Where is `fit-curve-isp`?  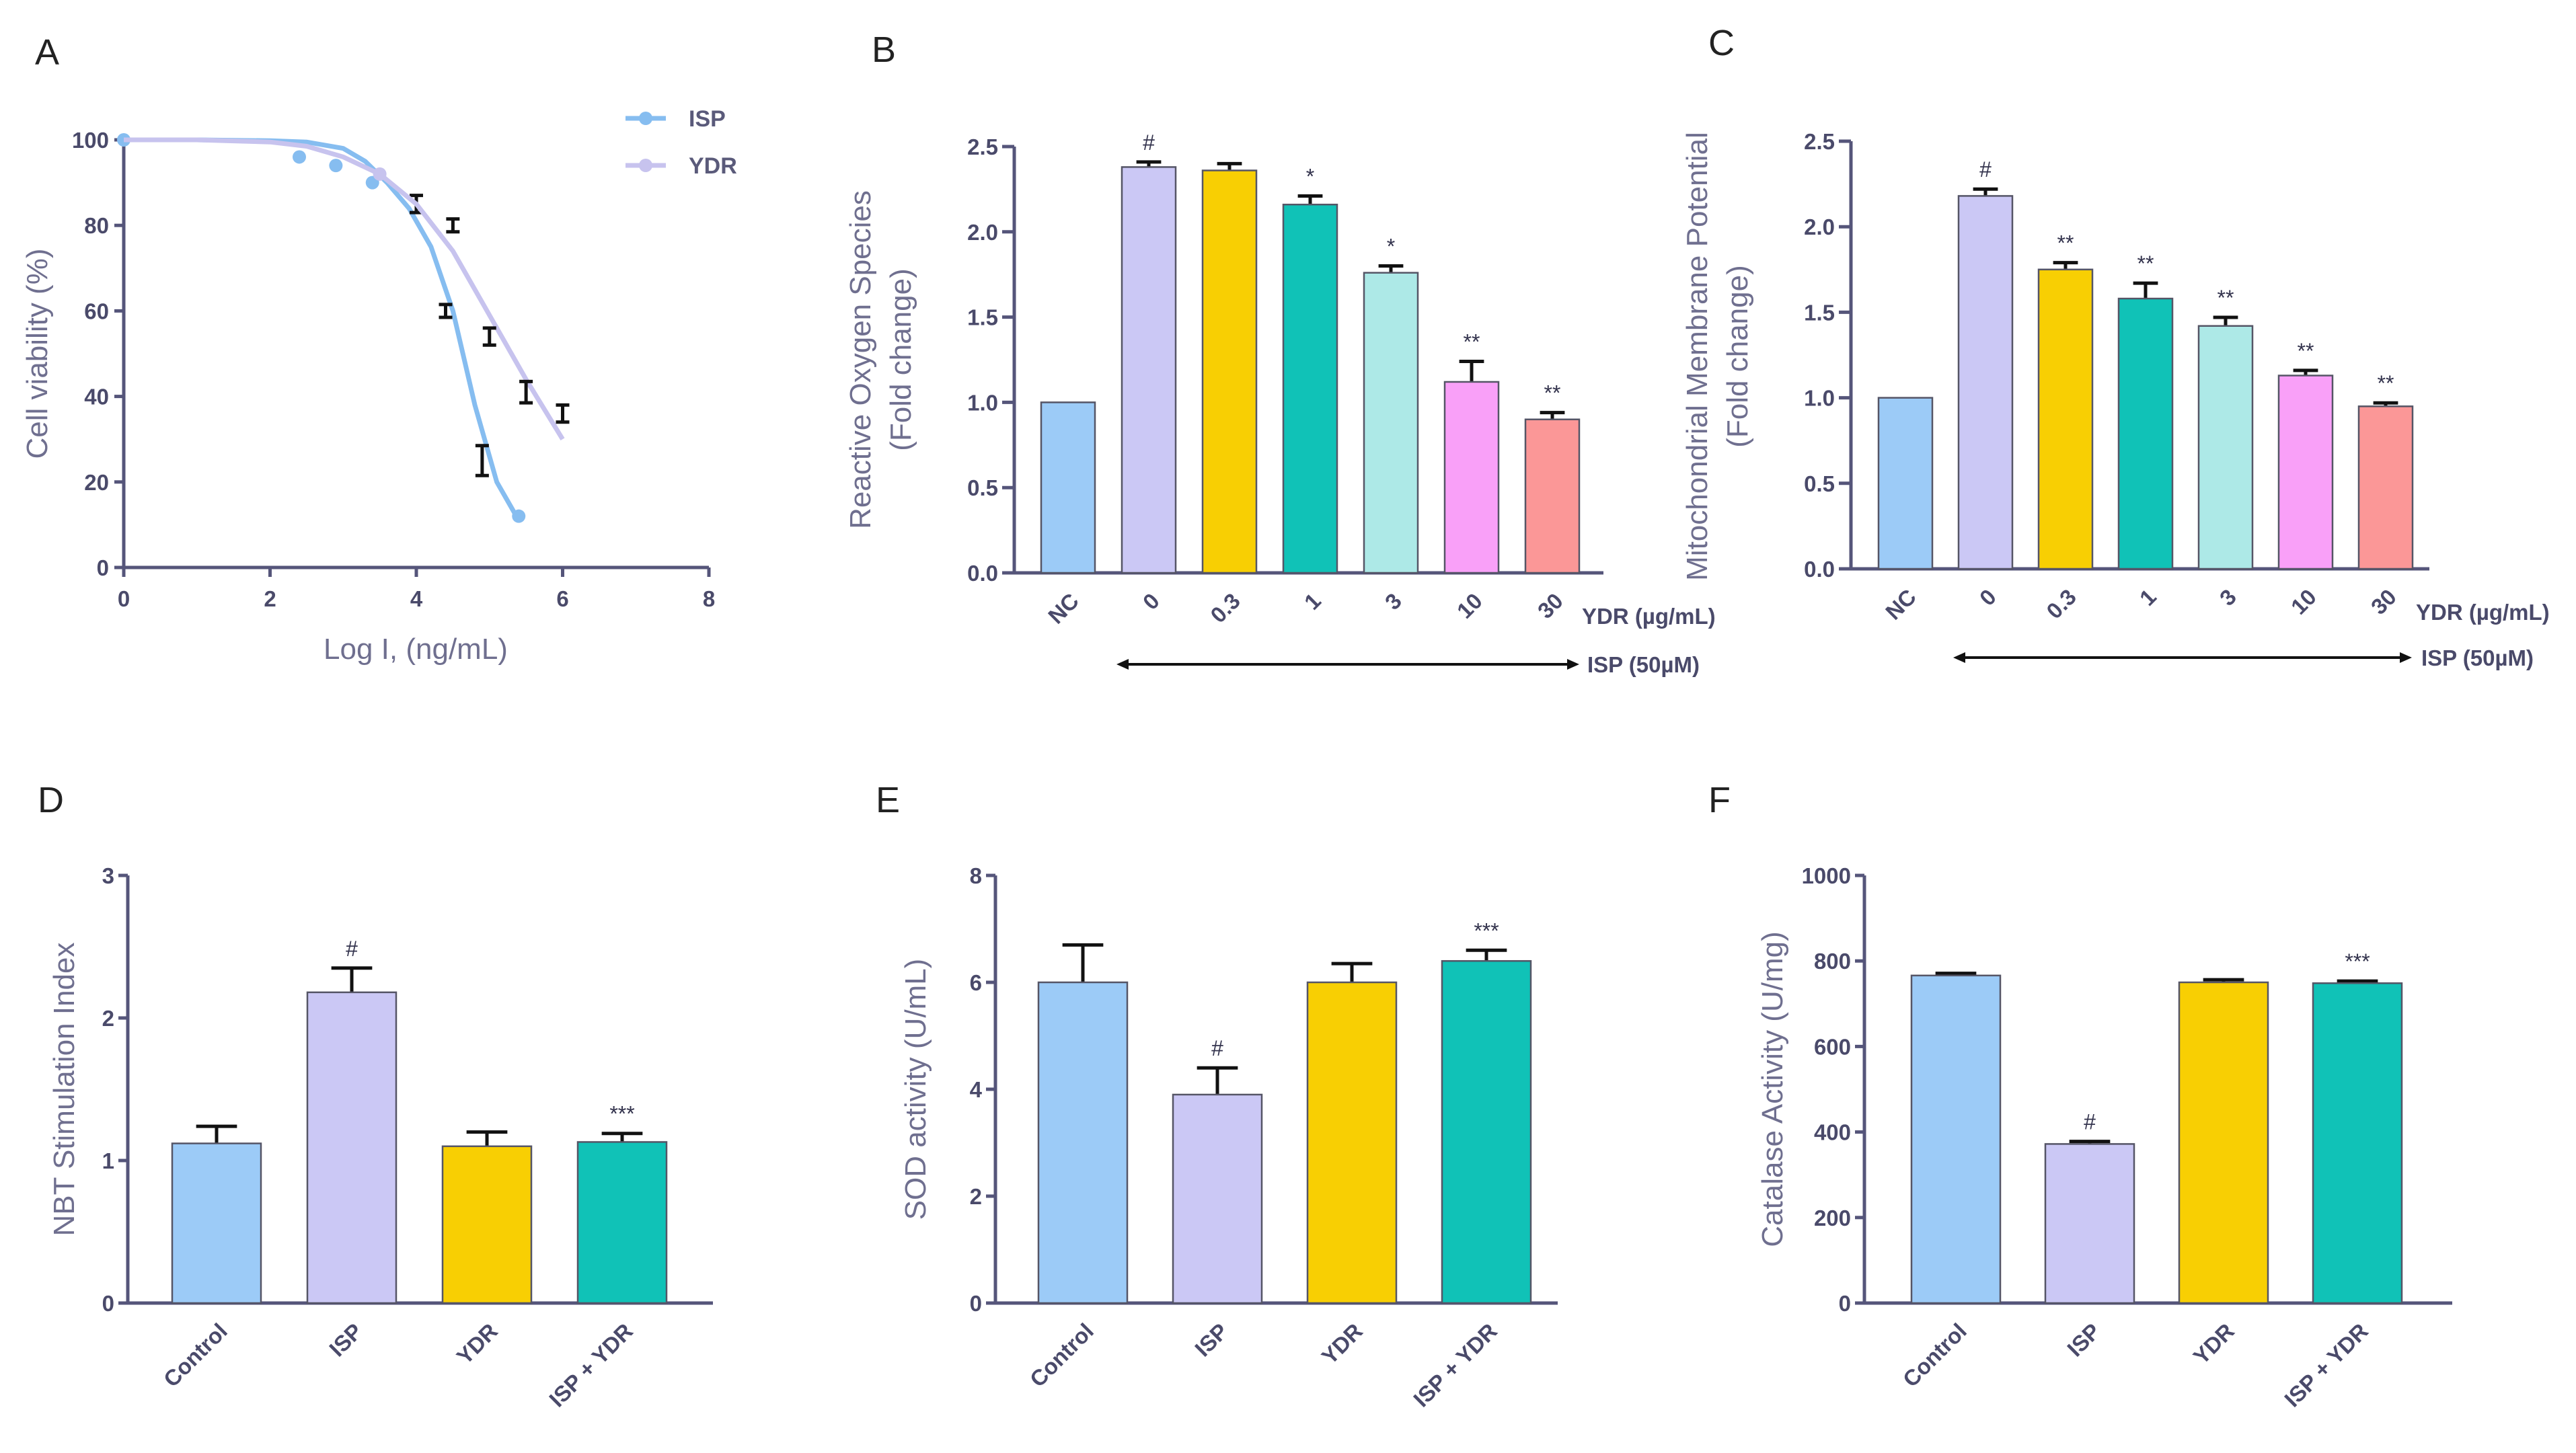
fit-curve-isp is located at coordinates (322, 329).